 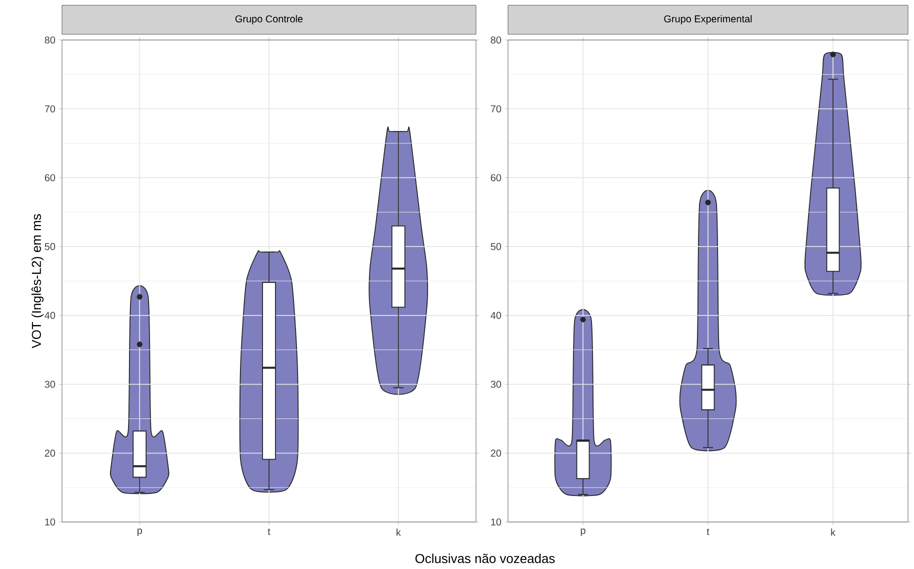 What do you see at coordinates (269, 19) in the screenshot?
I see `chart-title: Grupo Controle` at bounding box center [269, 19].